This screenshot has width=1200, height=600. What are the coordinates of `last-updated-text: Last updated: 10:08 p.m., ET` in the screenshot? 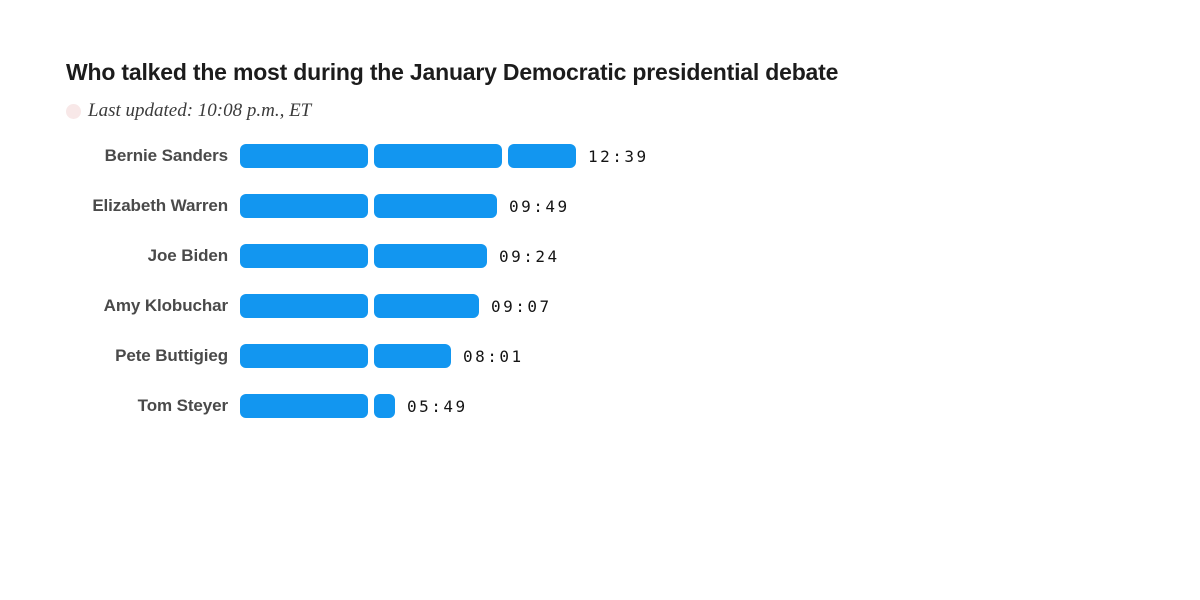 It's located at (200, 110).